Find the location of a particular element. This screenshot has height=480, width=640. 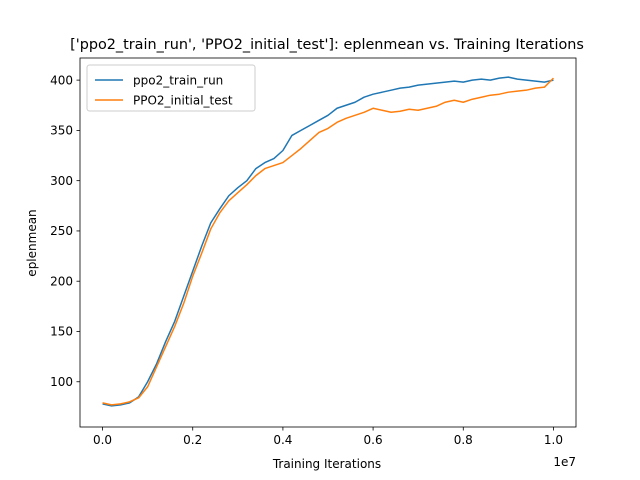

x-tick-label: 0.0 is located at coordinates (102, 440).